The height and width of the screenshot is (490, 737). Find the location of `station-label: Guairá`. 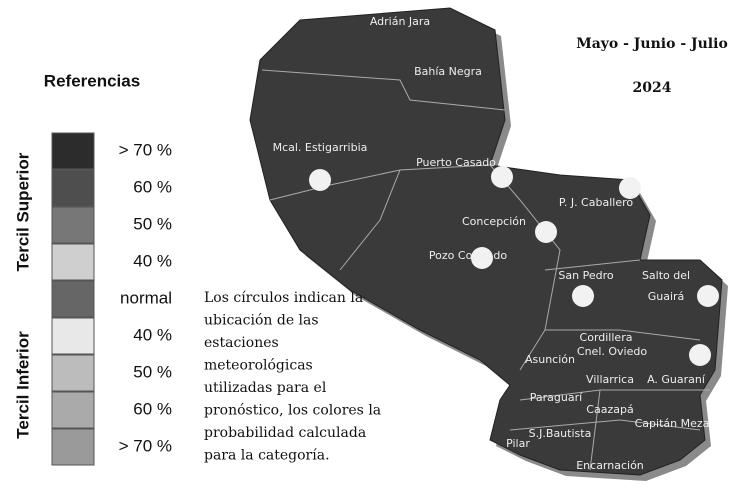

station-label: Guairá is located at coordinates (666, 296).